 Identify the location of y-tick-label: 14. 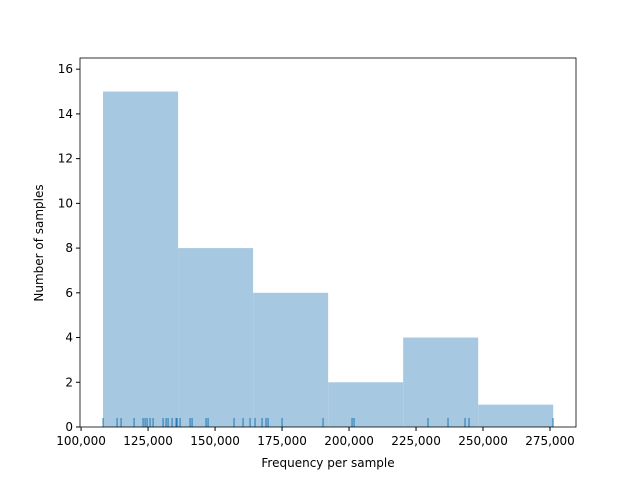
(65, 114).